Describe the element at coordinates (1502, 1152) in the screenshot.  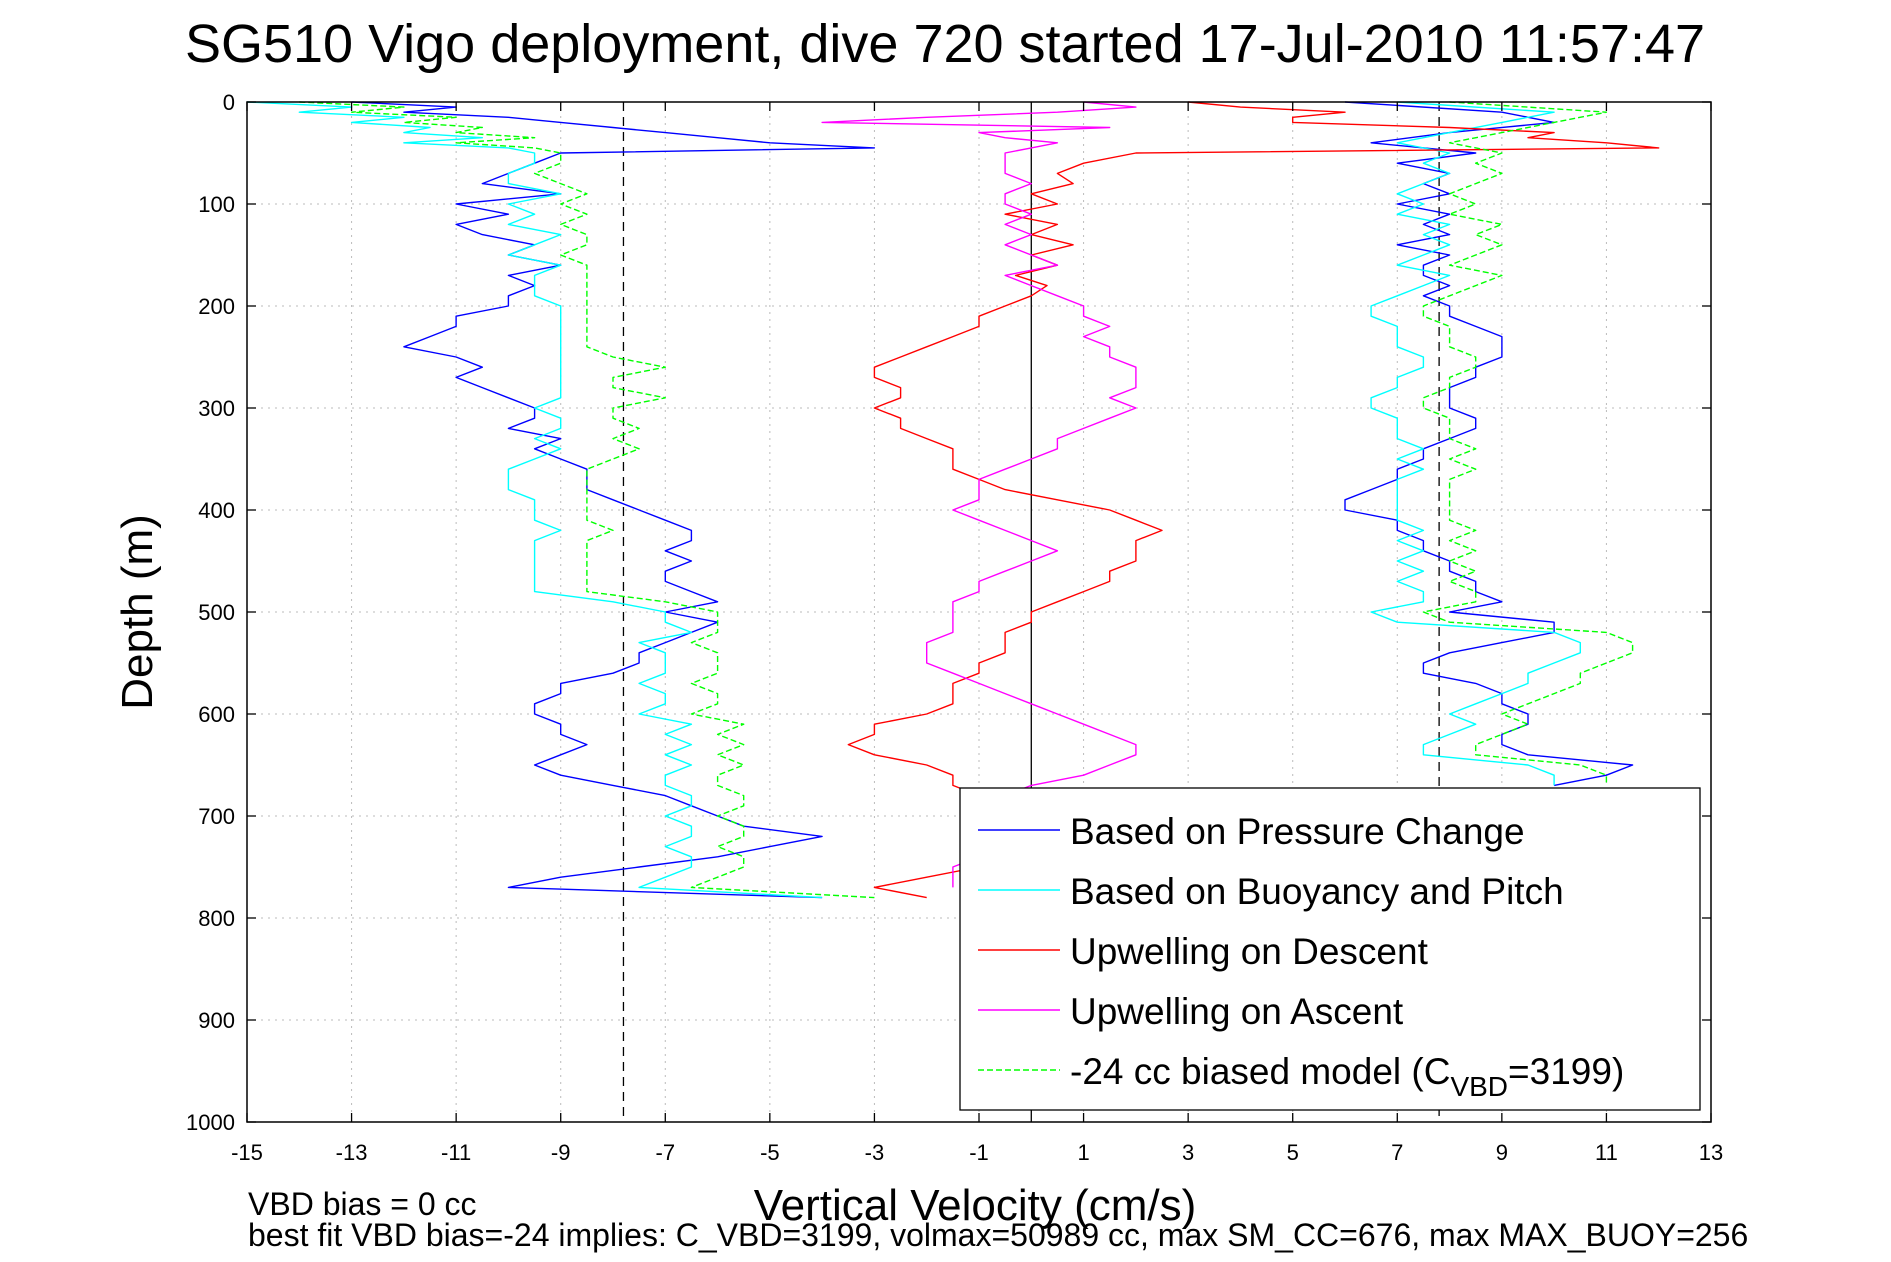
I see `x-tick-label: 9` at that location.